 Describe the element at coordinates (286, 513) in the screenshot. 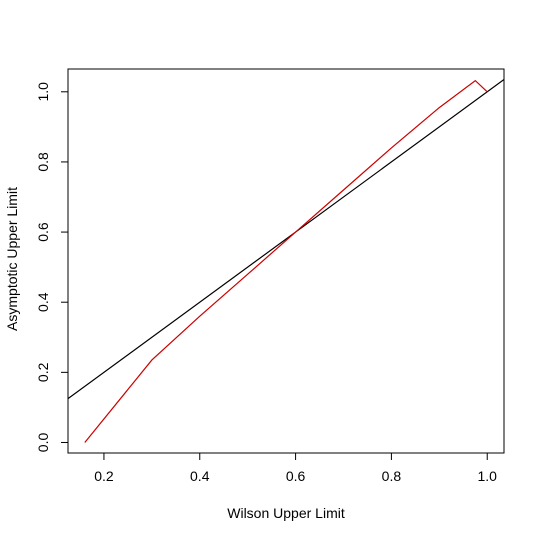

I see `x-axis-title: Wilson Upper Limit` at that location.